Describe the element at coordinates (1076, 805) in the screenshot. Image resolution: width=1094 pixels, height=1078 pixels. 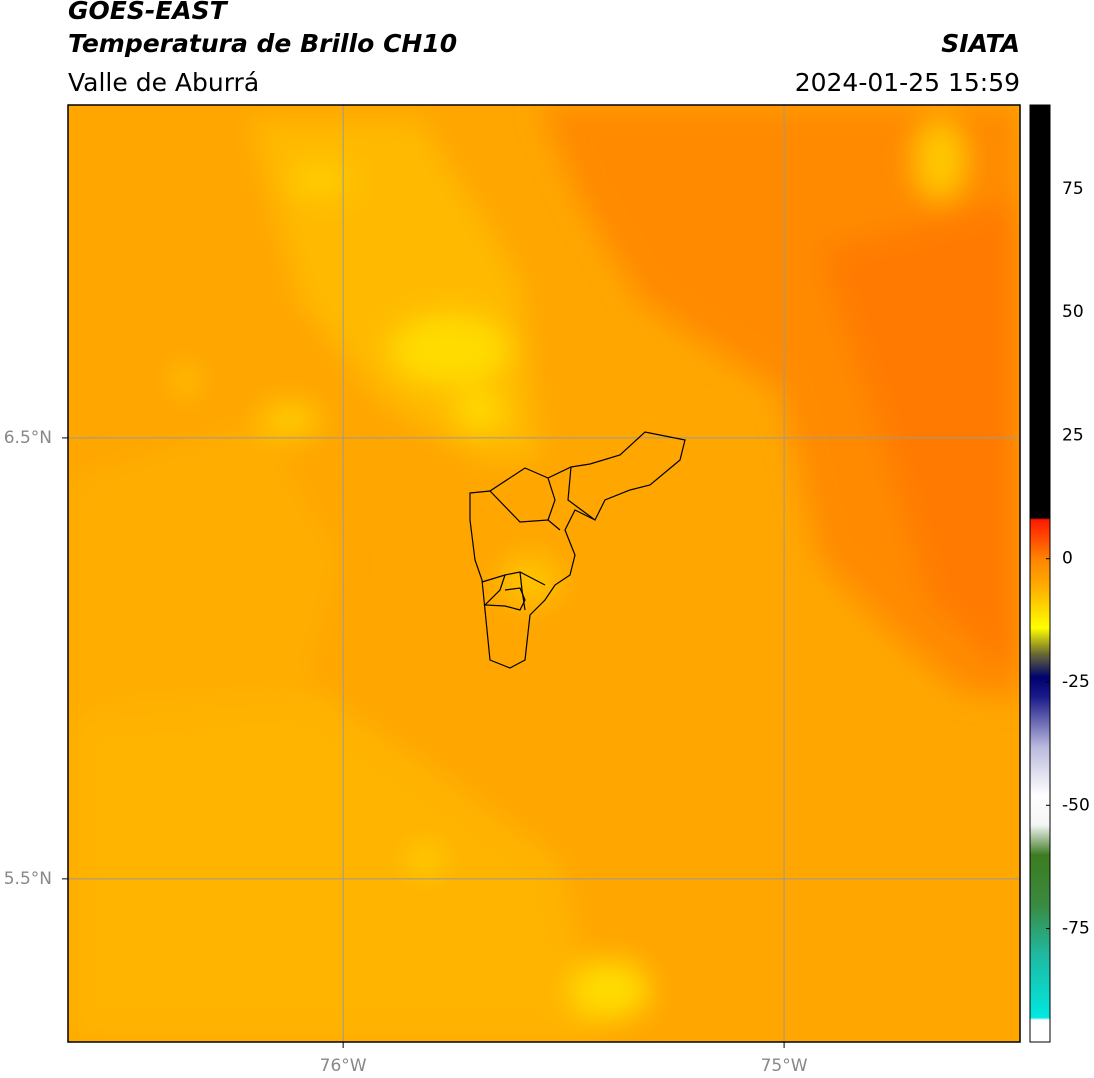
I see `colorbar-tick-label: -50` at that location.